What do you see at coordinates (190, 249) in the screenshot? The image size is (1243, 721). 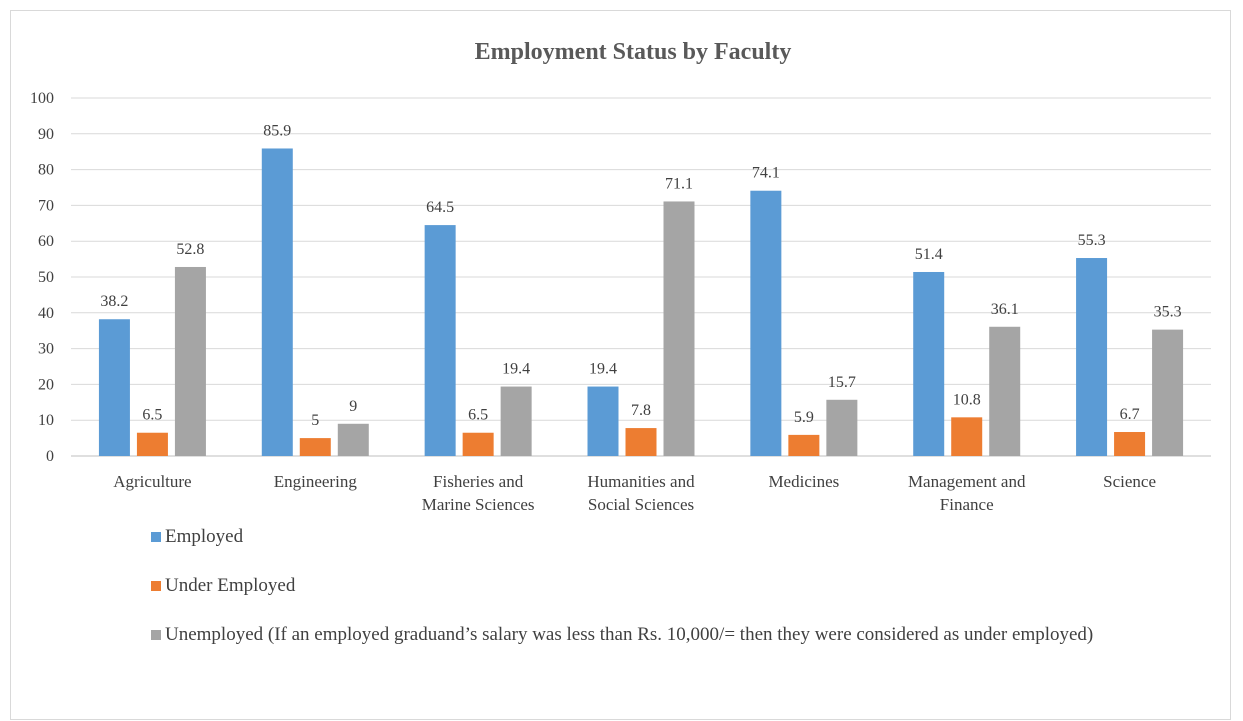 I see `data-label: 52.8` at bounding box center [190, 249].